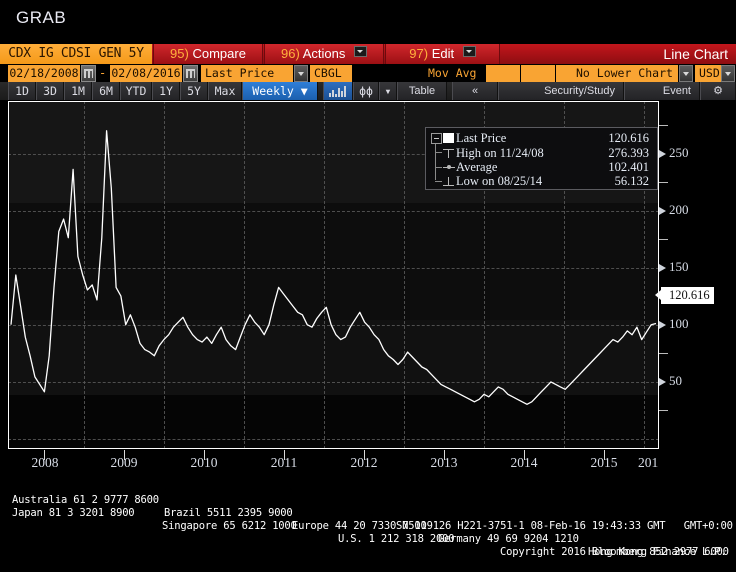 This screenshot has height=572, width=736. Describe the element at coordinates (469, 51) in the screenshot. I see `chevron-down-icon` at that location.